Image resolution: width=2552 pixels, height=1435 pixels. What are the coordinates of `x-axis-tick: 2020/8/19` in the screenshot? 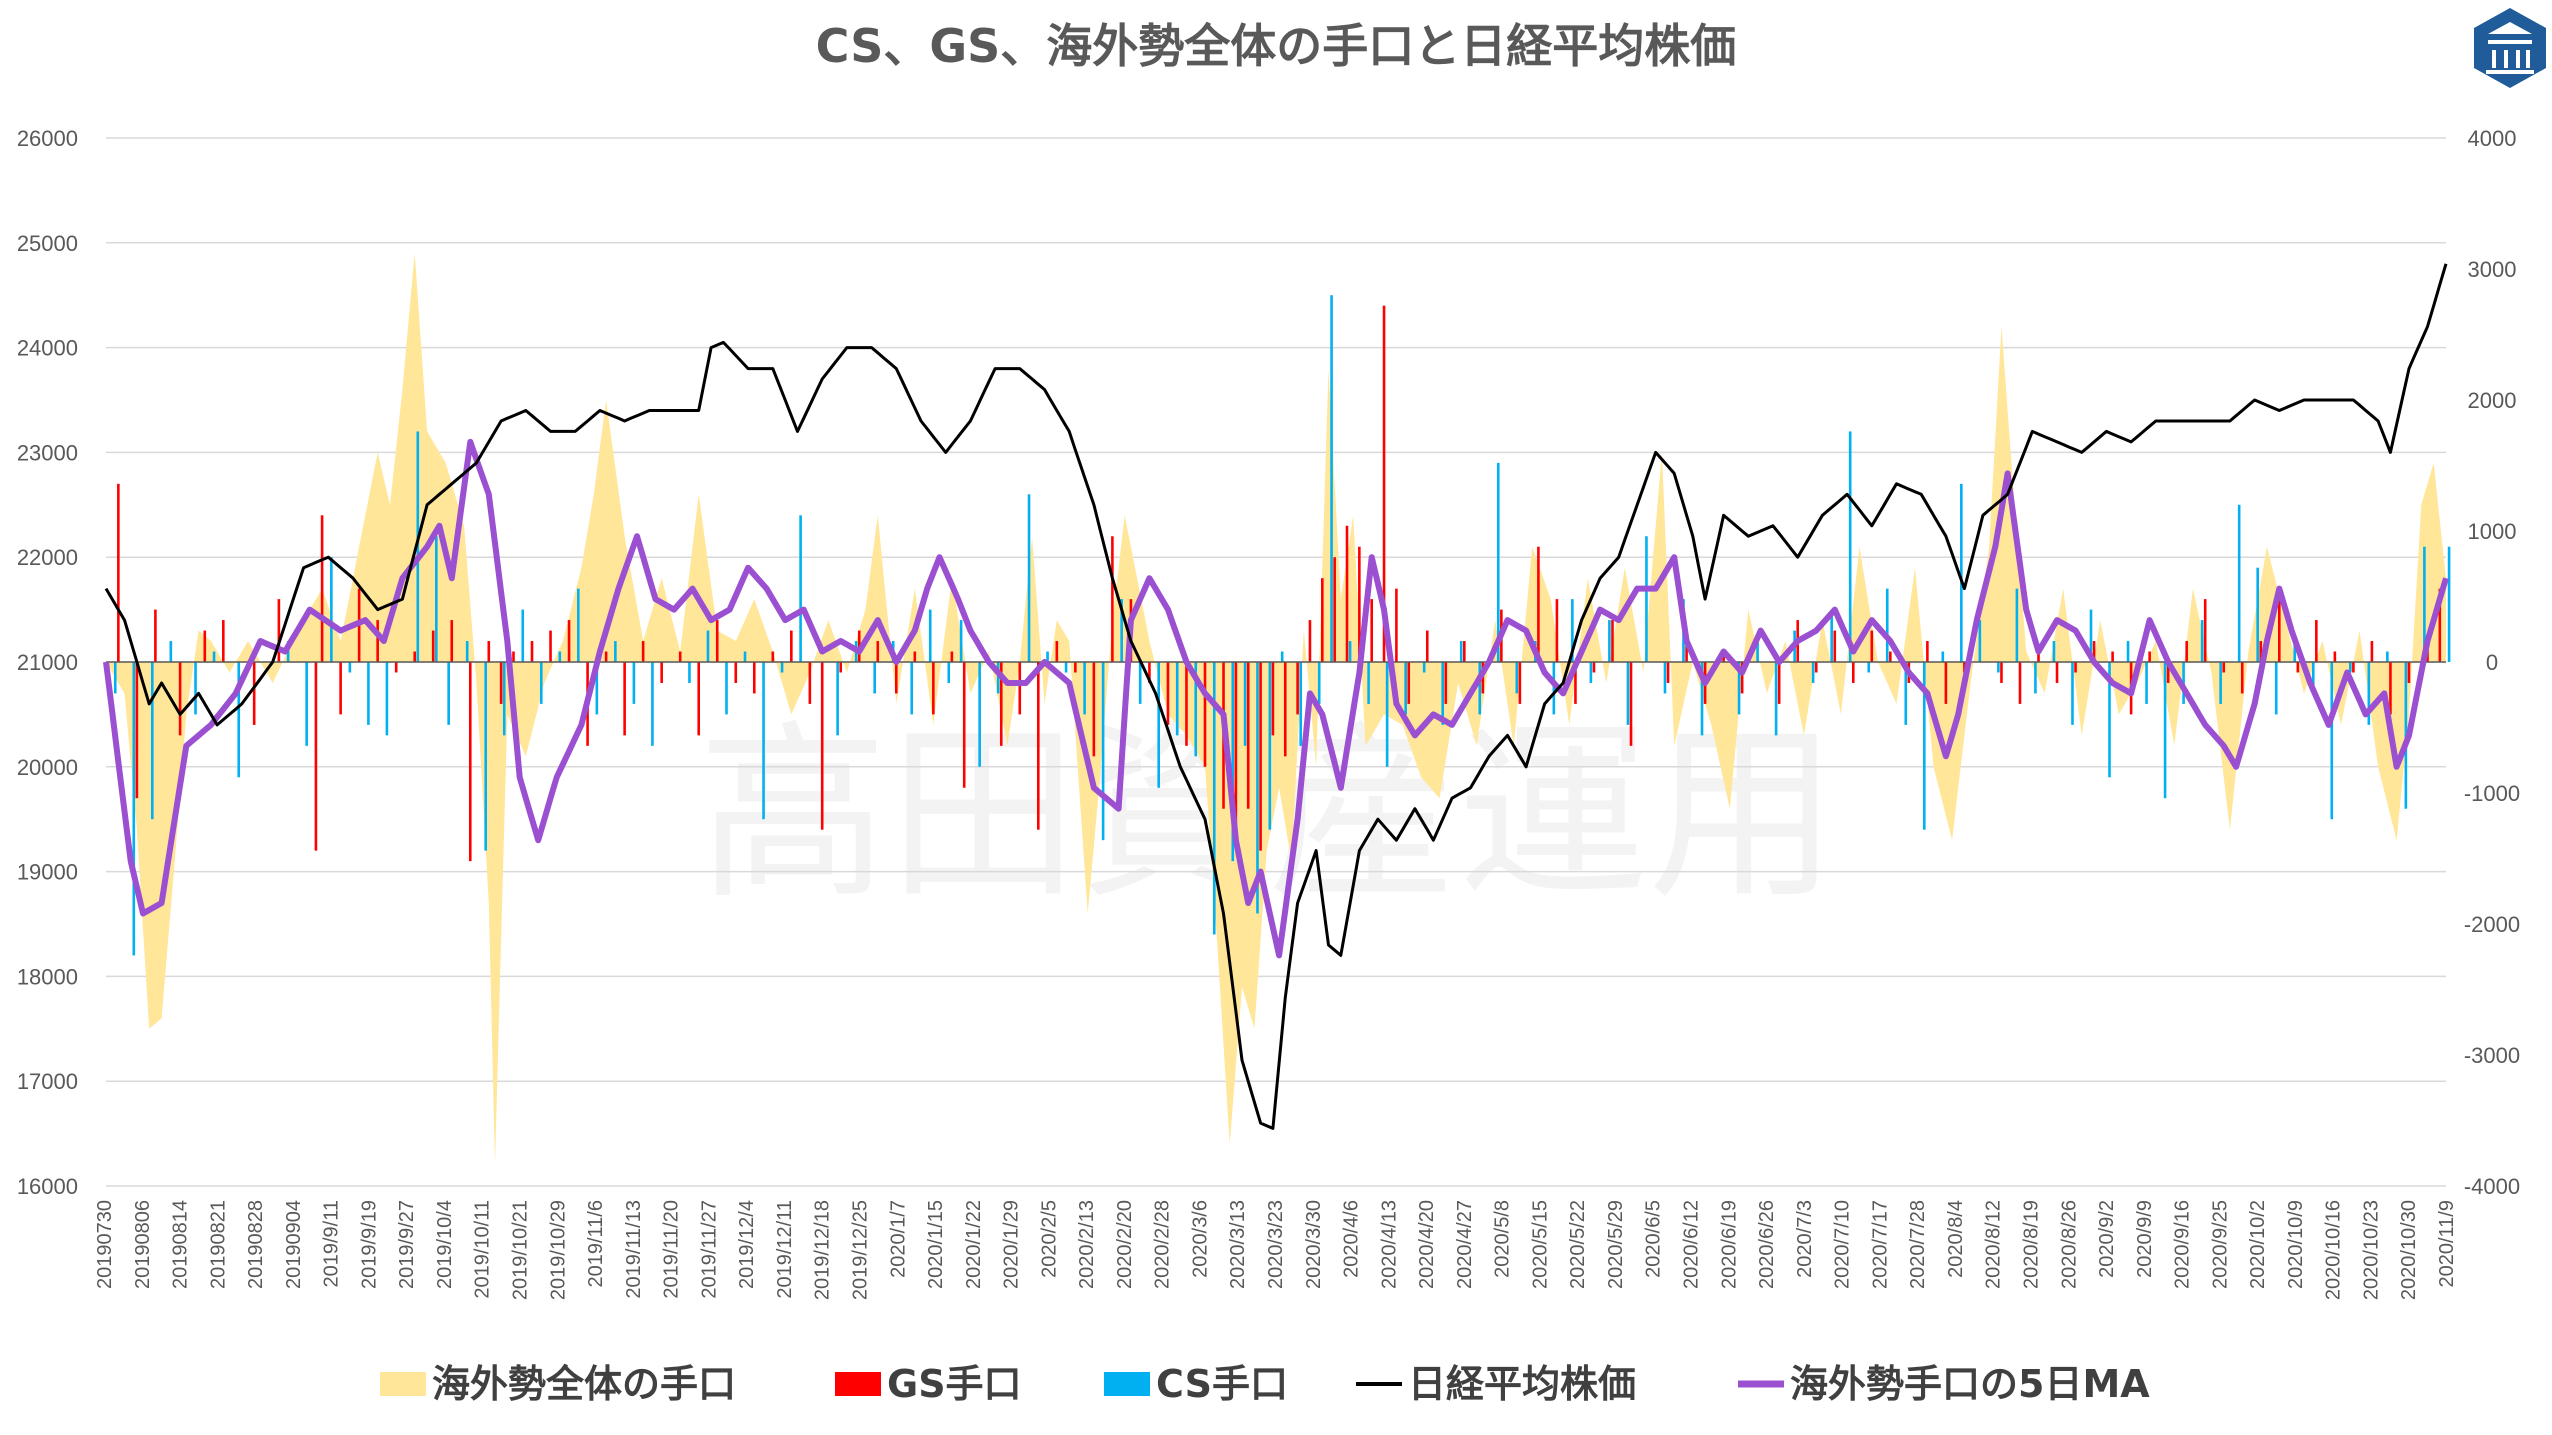 It's located at (2032, 1244).